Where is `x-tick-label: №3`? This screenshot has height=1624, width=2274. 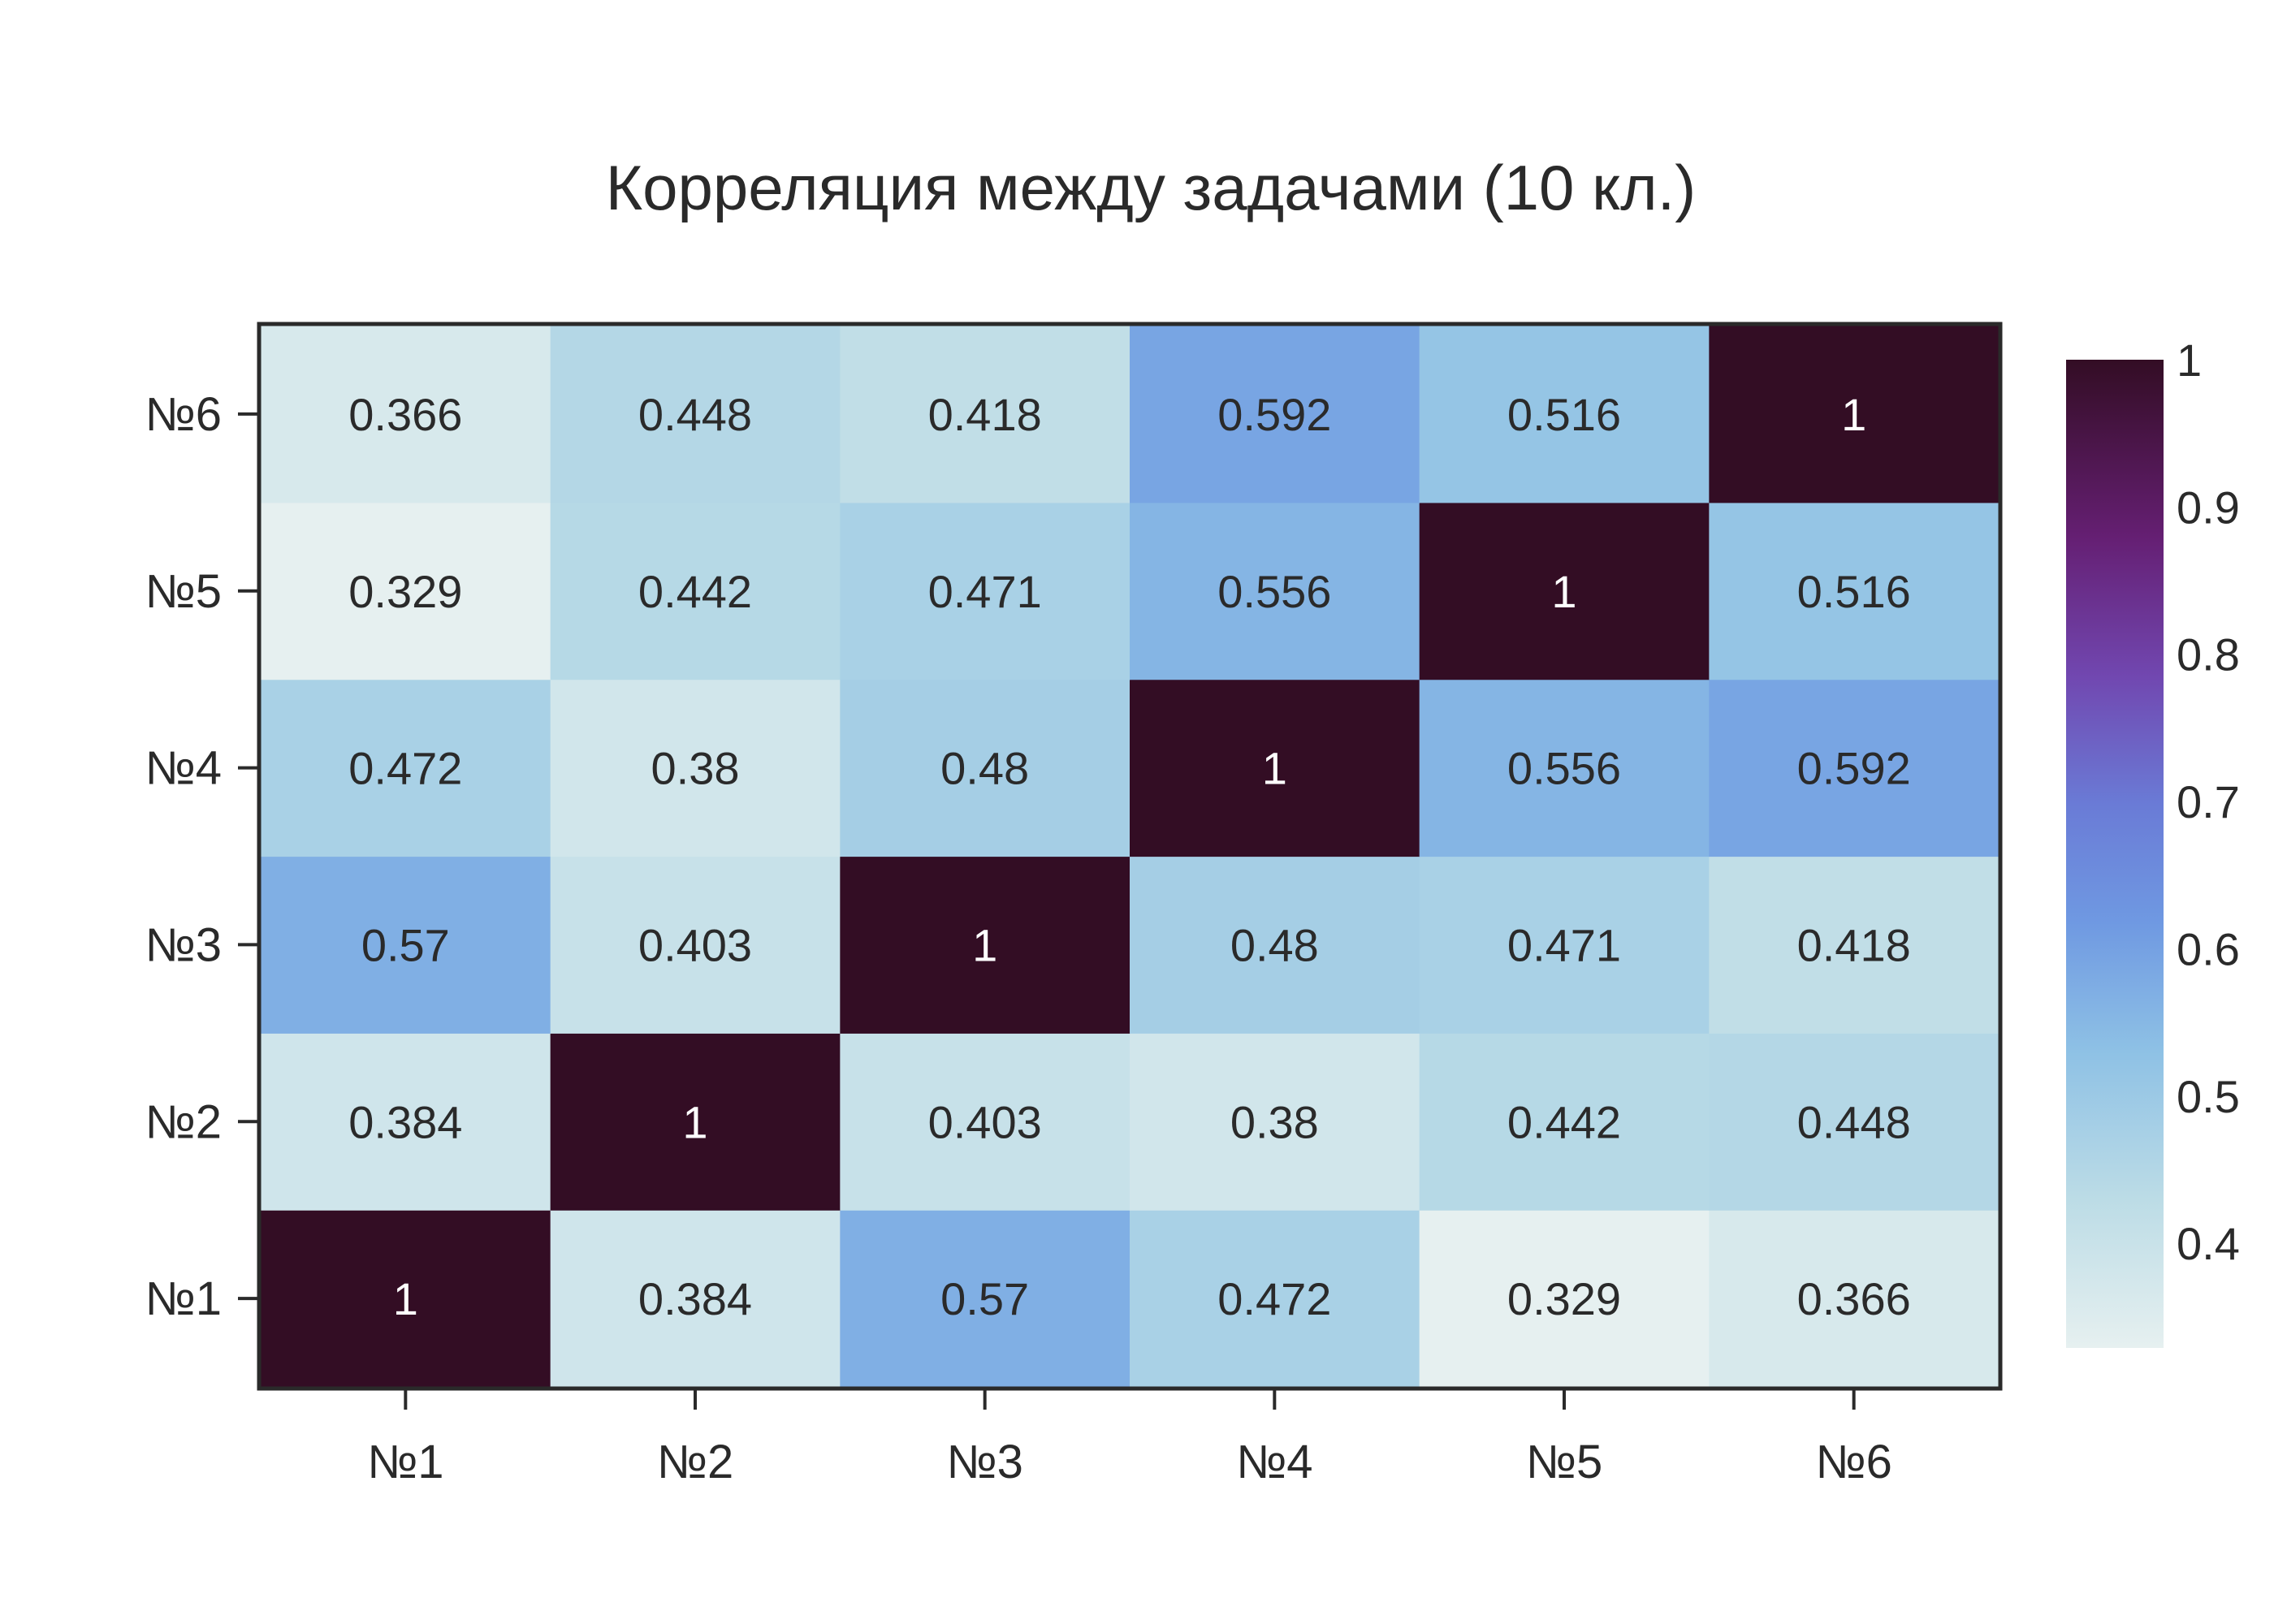
x-tick-label: №3 is located at coordinates (984, 1462).